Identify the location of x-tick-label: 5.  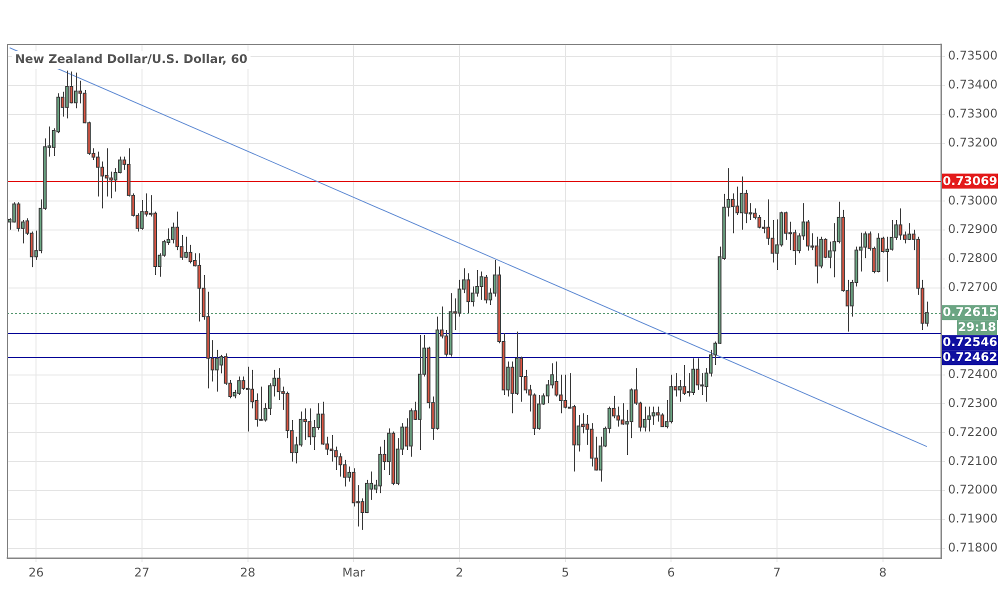
(565, 572).